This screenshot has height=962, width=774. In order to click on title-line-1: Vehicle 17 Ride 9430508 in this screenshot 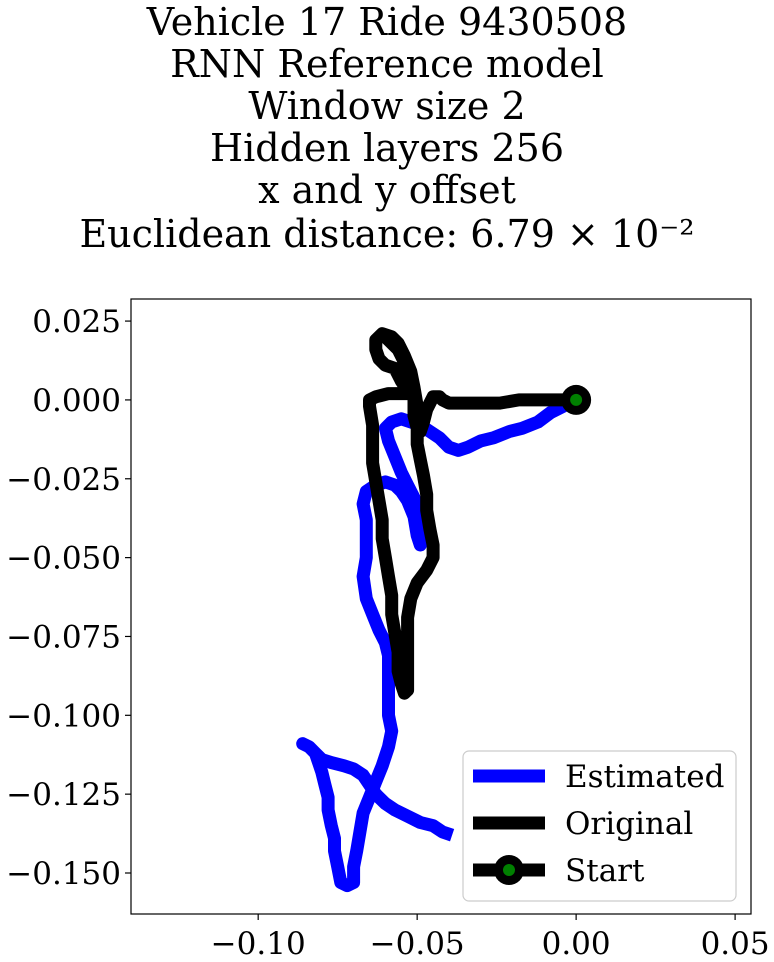, I will do `click(387, 22)`.